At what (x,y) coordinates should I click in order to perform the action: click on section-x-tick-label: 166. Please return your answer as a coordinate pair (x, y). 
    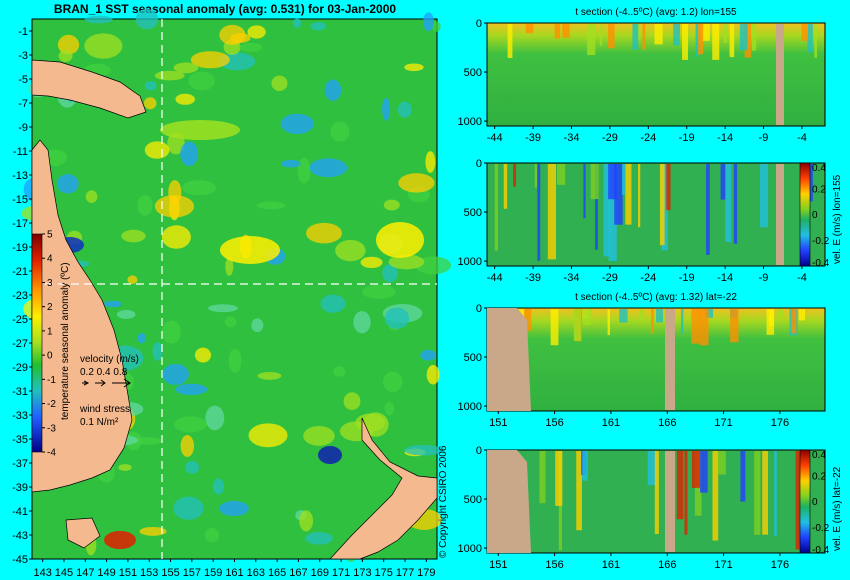
    Looking at the image, I should click on (667, 423).